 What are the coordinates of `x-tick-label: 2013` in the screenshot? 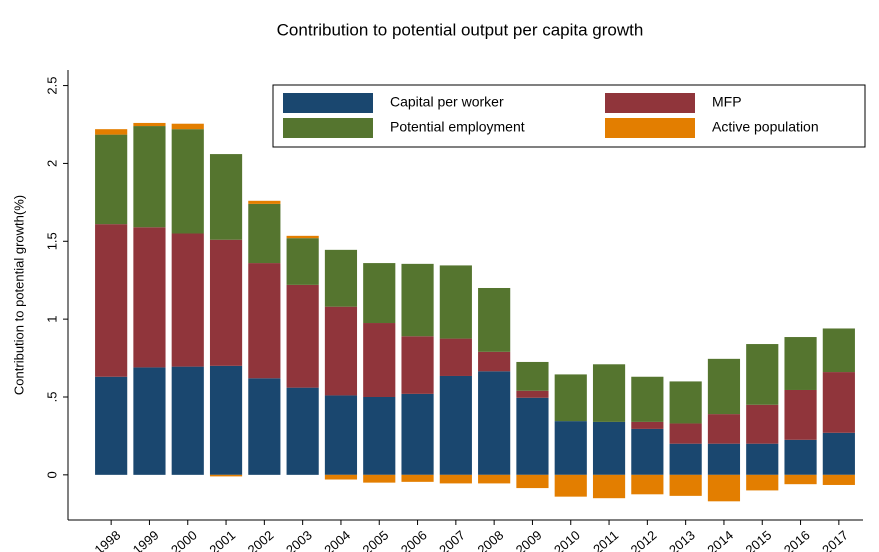 It's located at (682, 539).